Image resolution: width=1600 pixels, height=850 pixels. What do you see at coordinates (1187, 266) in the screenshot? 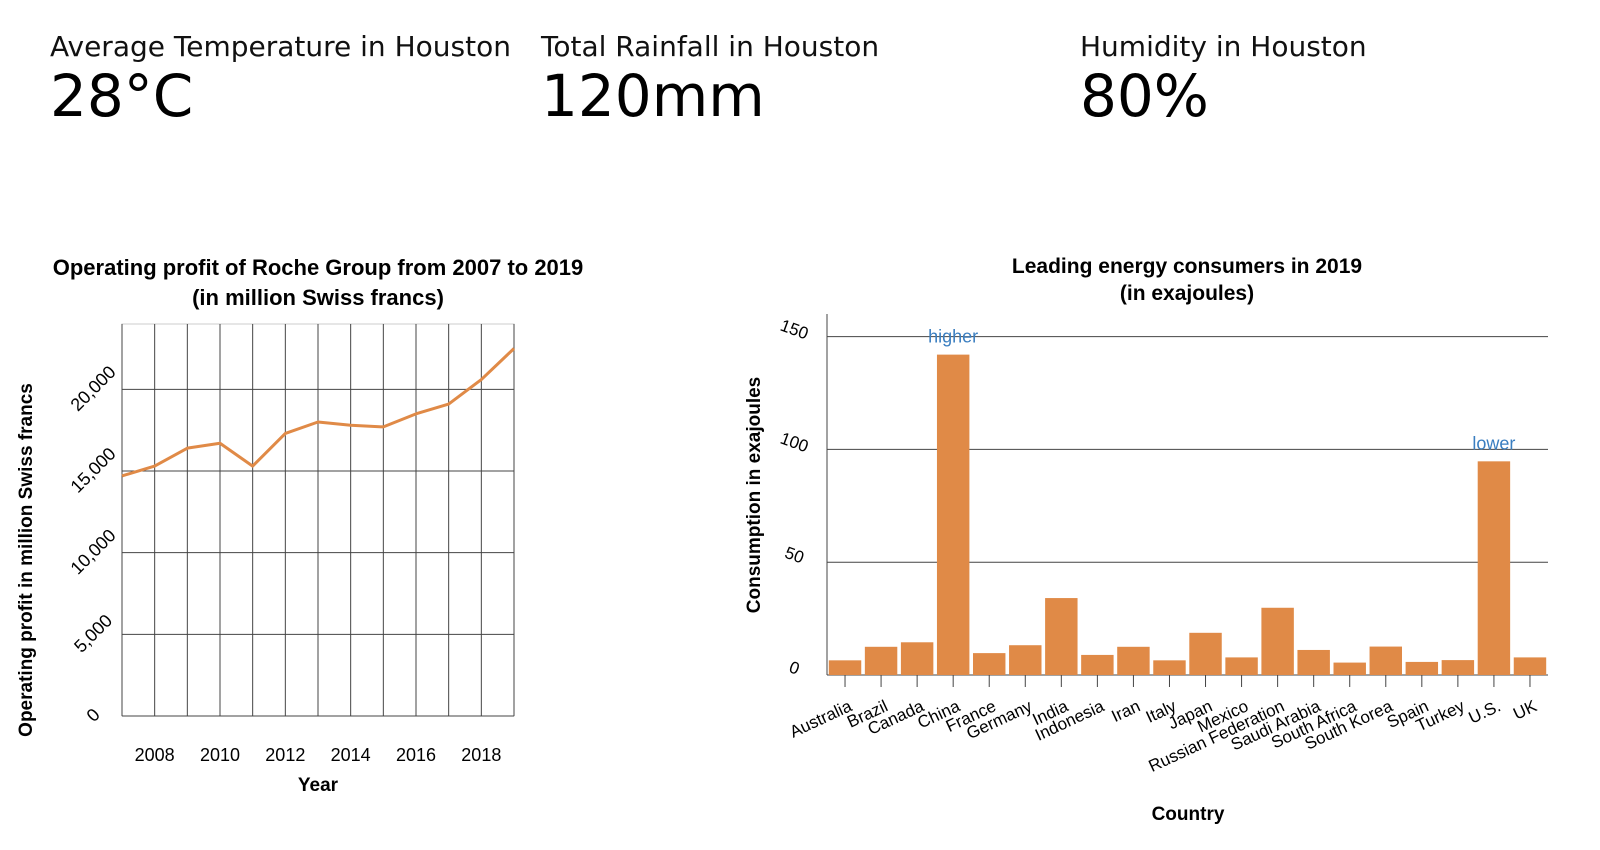
I see `chart-title: Leading energy consumers in 2019` at bounding box center [1187, 266].